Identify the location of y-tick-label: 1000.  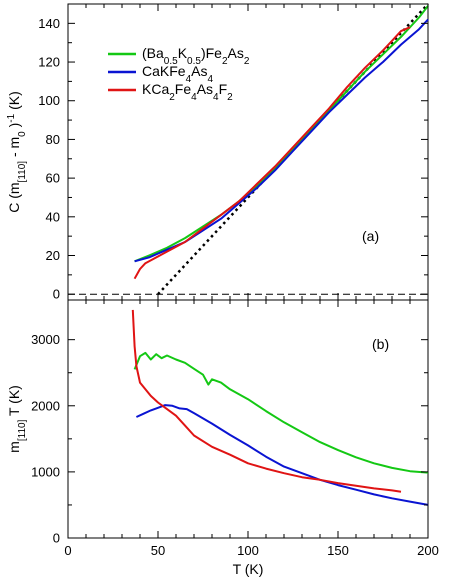
(45, 471).